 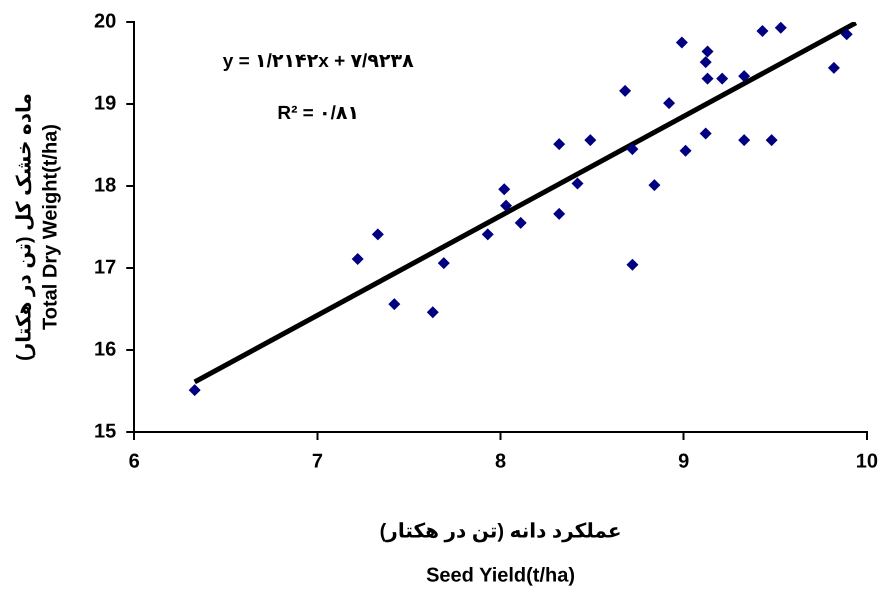 What do you see at coordinates (684, 461) in the screenshot?
I see `x-tick-label: 9` at bounding box center [684, 461].